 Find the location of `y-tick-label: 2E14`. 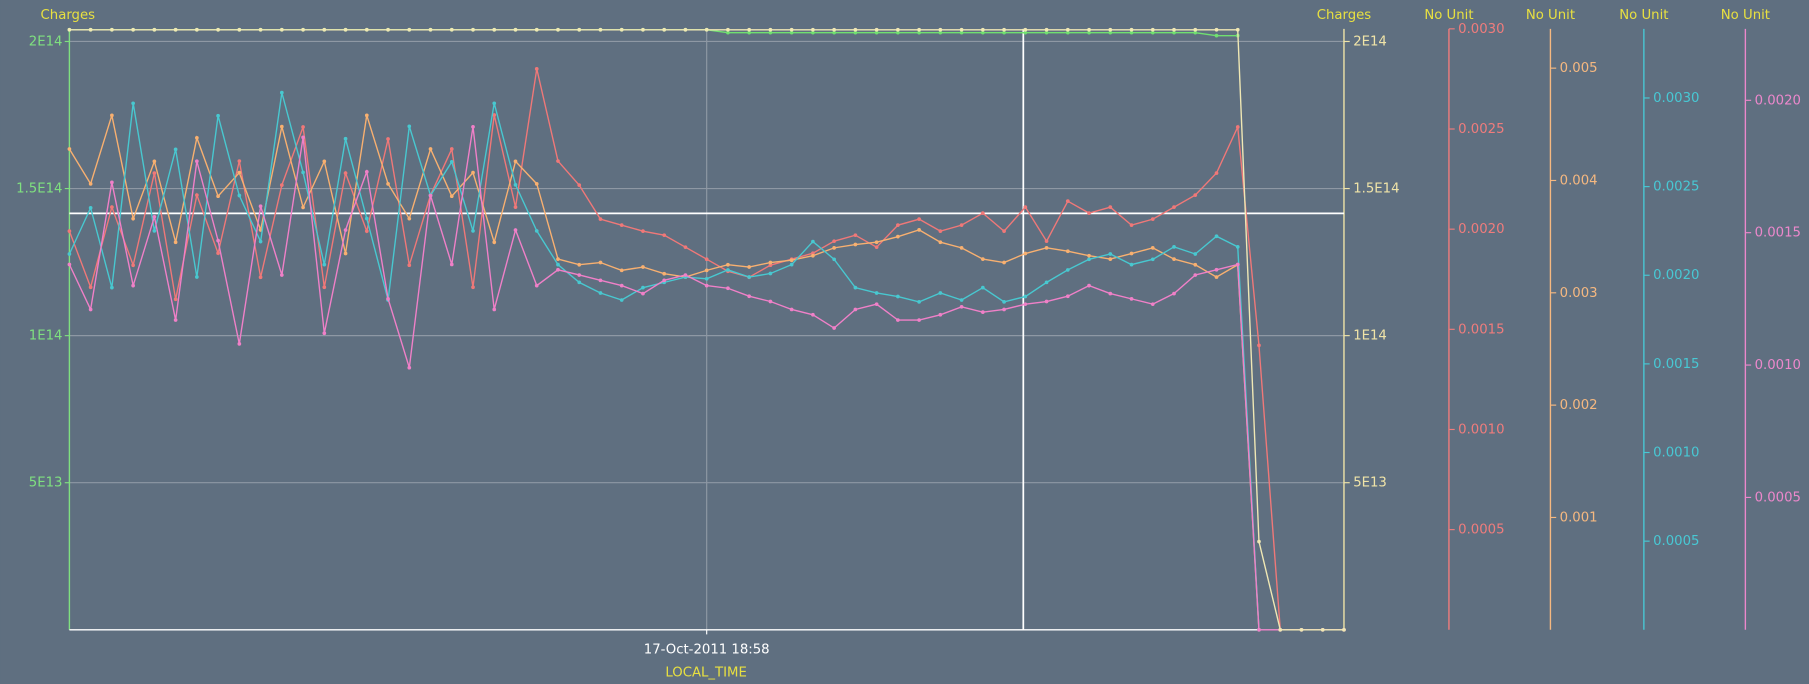

y-tick-label: 2E14 is located at coordinates (1370, 41).